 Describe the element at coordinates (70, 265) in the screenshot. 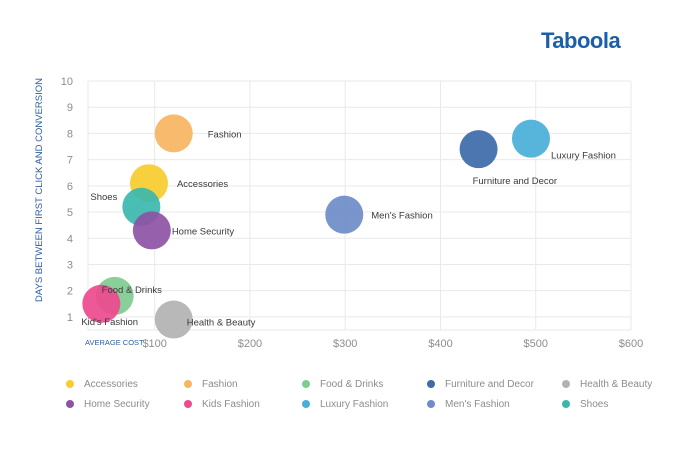

I see `y-tick-label: 3` at that location.